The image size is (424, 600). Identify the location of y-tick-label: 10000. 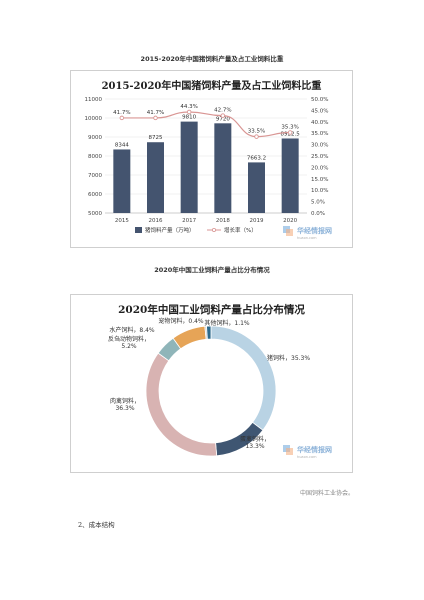
(94, 119).